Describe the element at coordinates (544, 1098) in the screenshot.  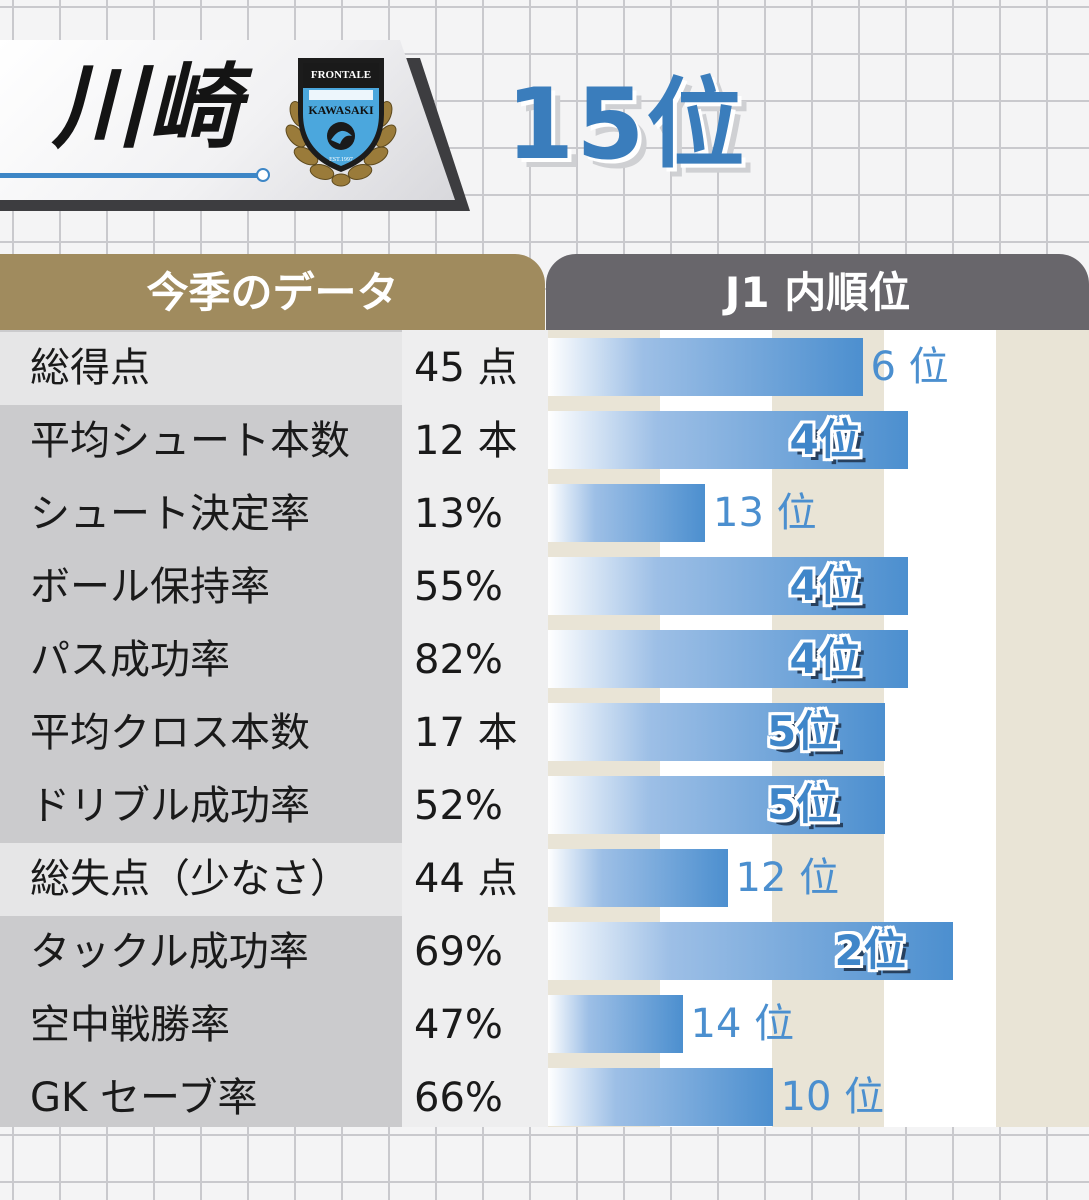
I see `table-row: GK セーブ率 66% 10 位` at that location.